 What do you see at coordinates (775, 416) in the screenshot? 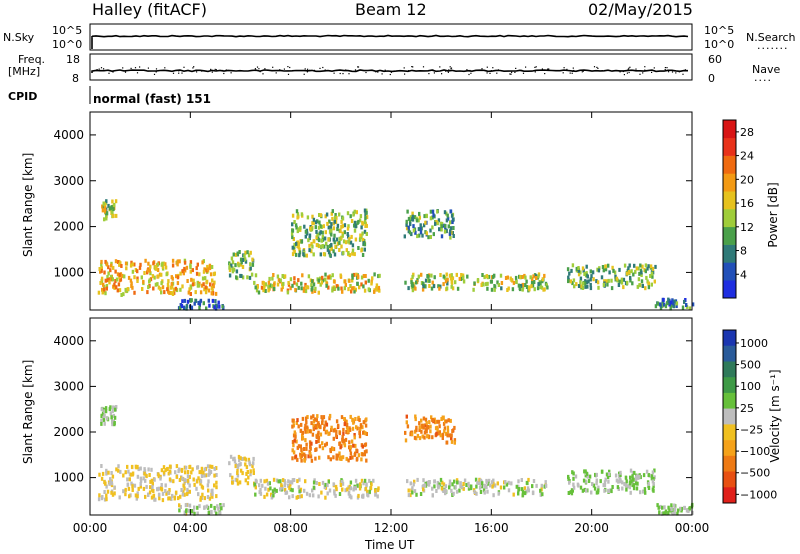
I see `velocity-colorbar-label: Velocity [m s⁻¹]` at bounding box center [775, 416].